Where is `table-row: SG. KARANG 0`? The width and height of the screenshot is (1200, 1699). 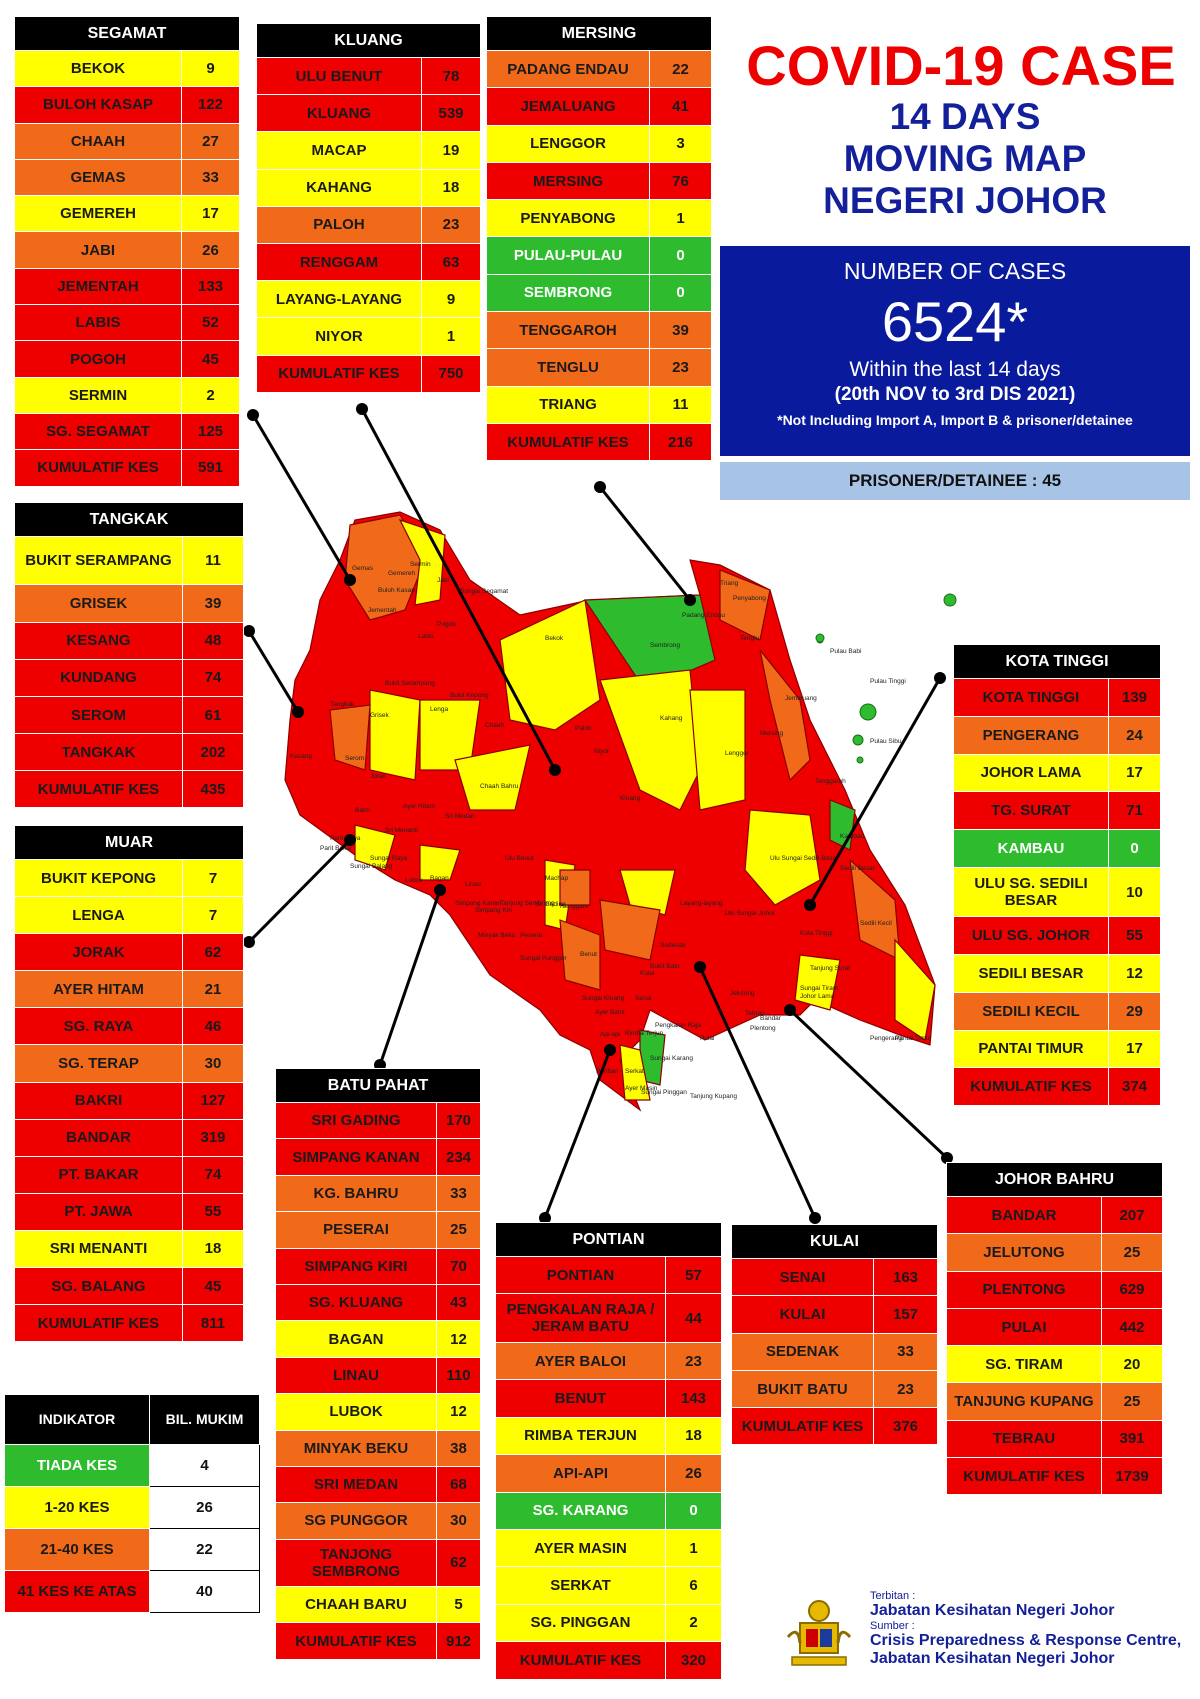
table-row: SG. KARANG 0 is located at coordinates (608, 1510).